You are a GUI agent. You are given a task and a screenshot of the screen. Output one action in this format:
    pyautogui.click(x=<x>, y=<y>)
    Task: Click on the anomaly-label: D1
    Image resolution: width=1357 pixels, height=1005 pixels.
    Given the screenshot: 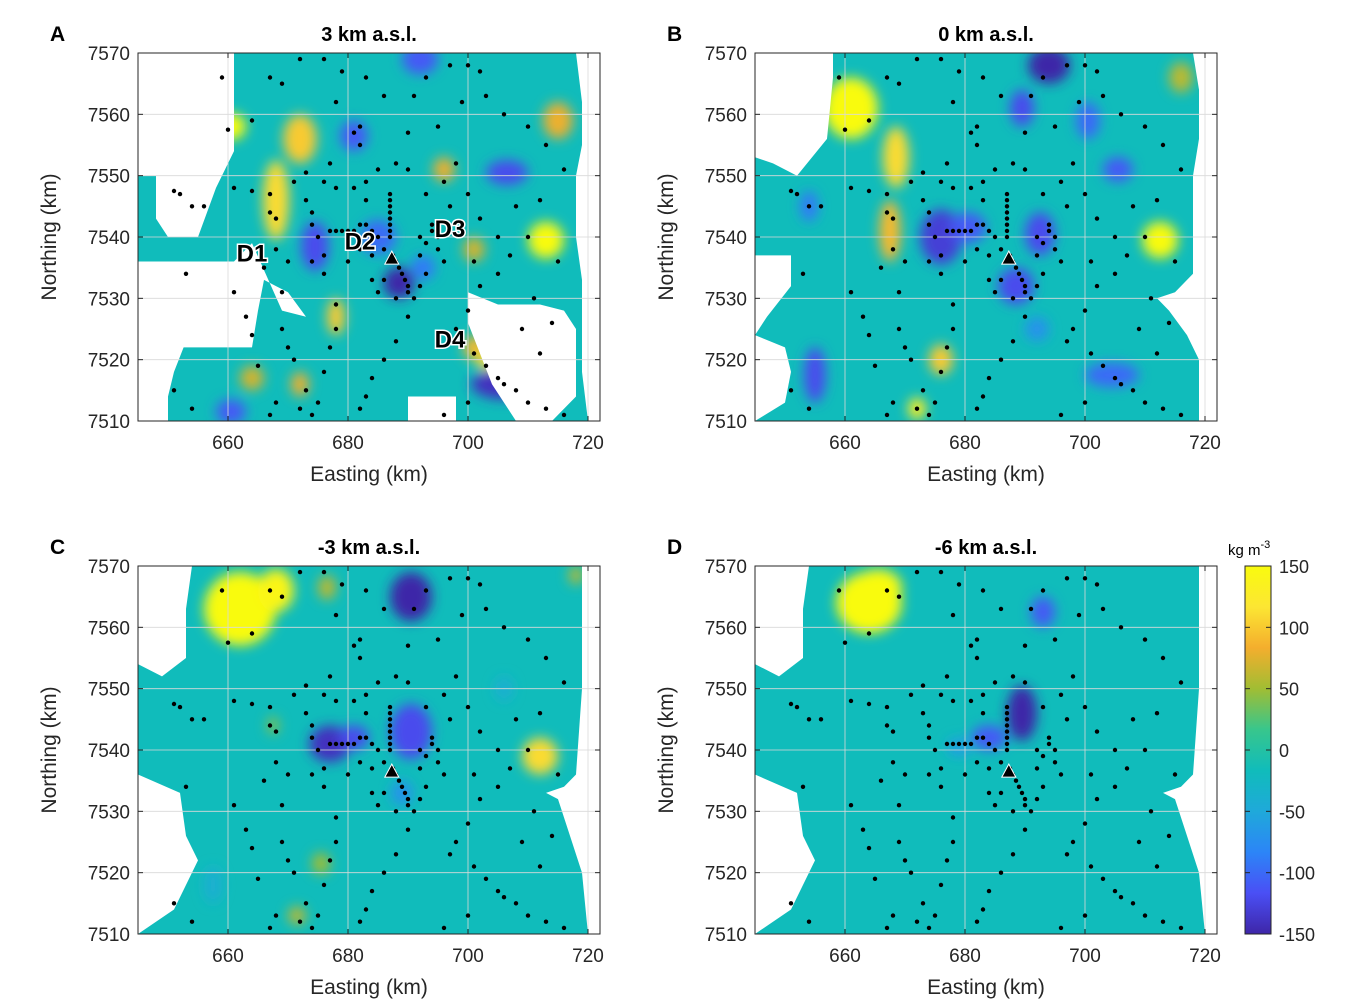 What is the action you would take?
    pyautogui.click(x=252, y=254)
    